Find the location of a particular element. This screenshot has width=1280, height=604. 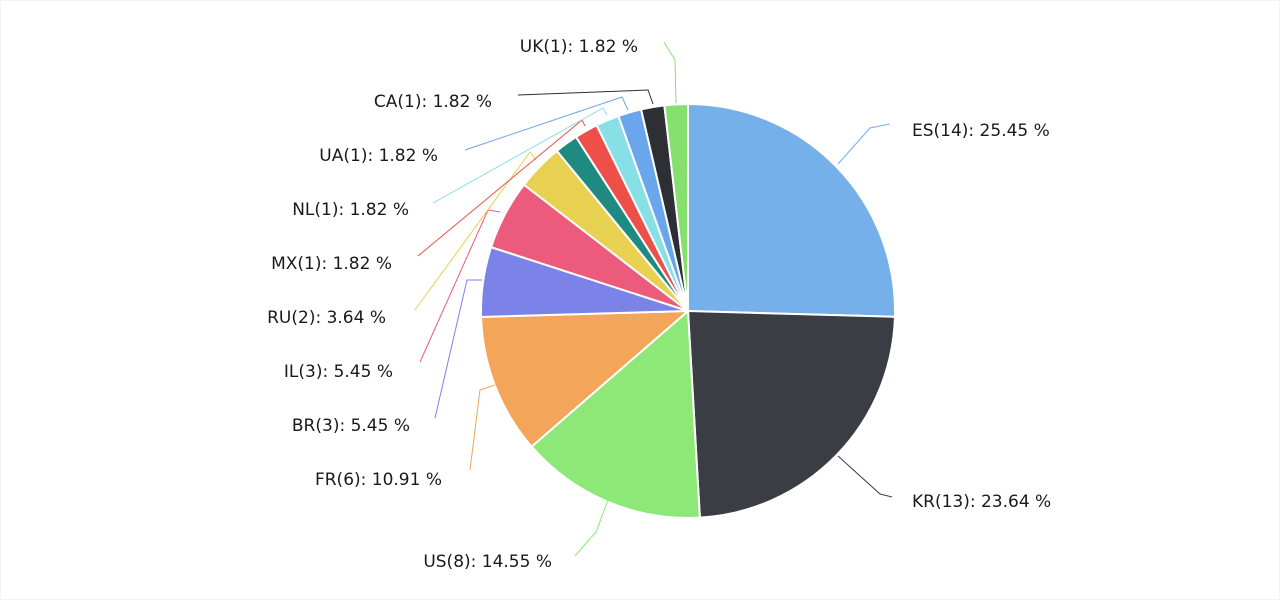

slice-label-br: BR(3): 5.45 % is located at coordinates (351, 426).